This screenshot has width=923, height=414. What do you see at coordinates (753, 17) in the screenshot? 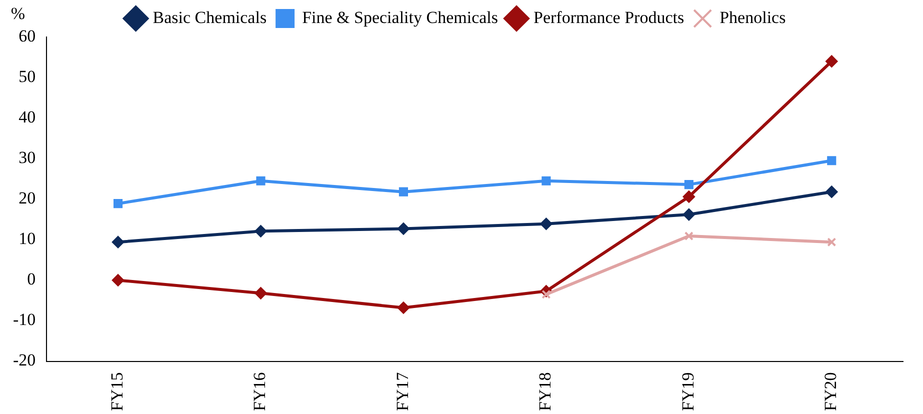
I see `legend-label: Phenolics` at bounding box center [753, 17].